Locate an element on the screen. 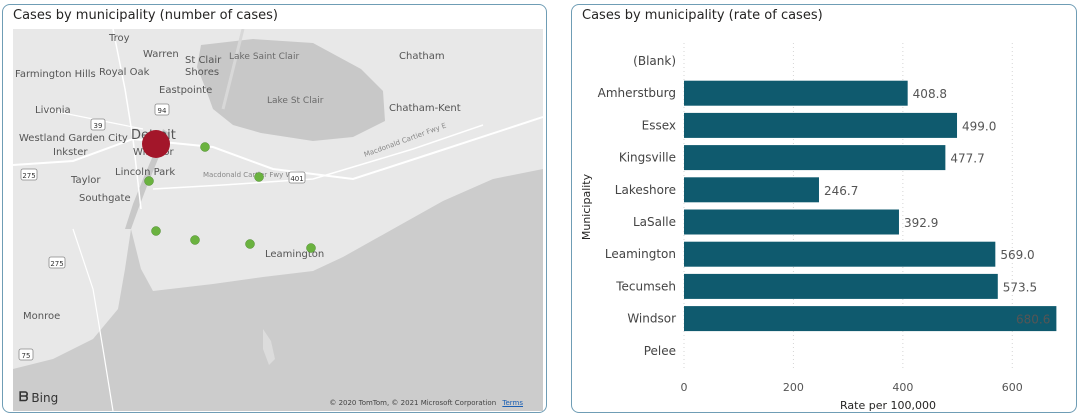  road-shield-94-icon: 94 is located at coordinates (162, 109).